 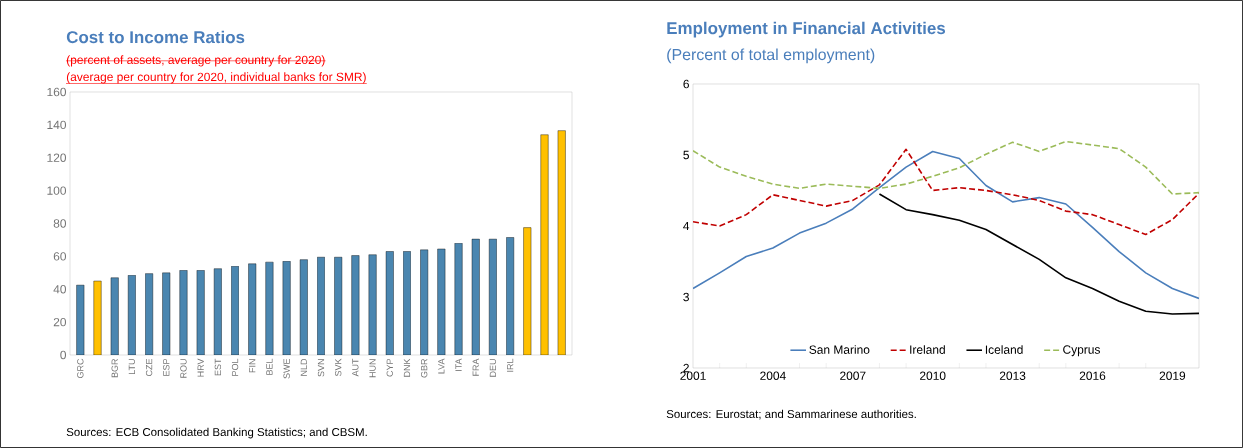 I want to click on x-tick-label: ESP, so click(x=166, y=367).